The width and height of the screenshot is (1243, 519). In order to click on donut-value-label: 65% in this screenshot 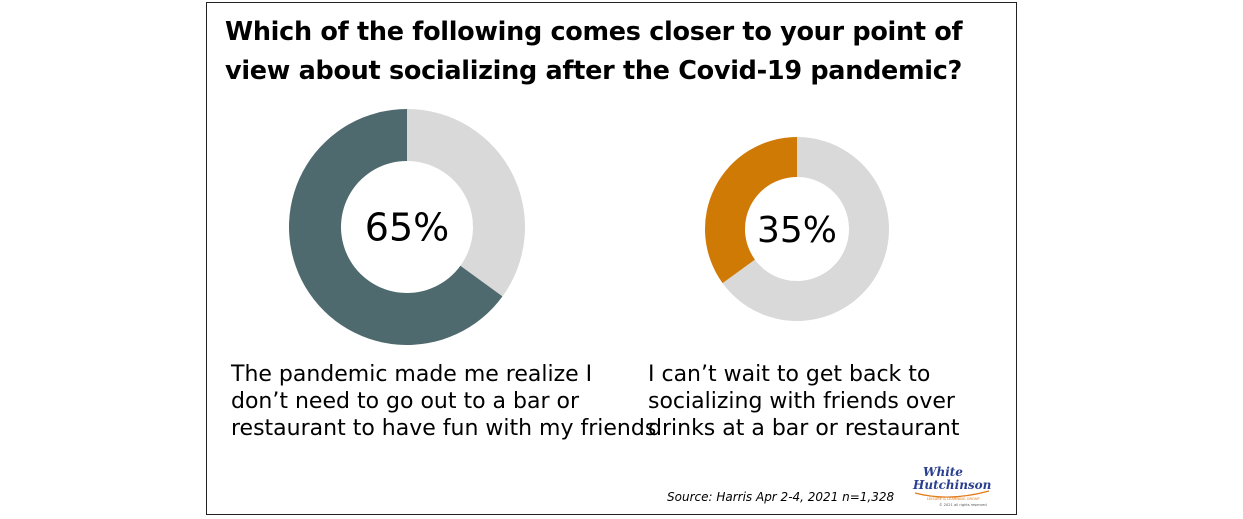, I will do `click(407, 228)`.